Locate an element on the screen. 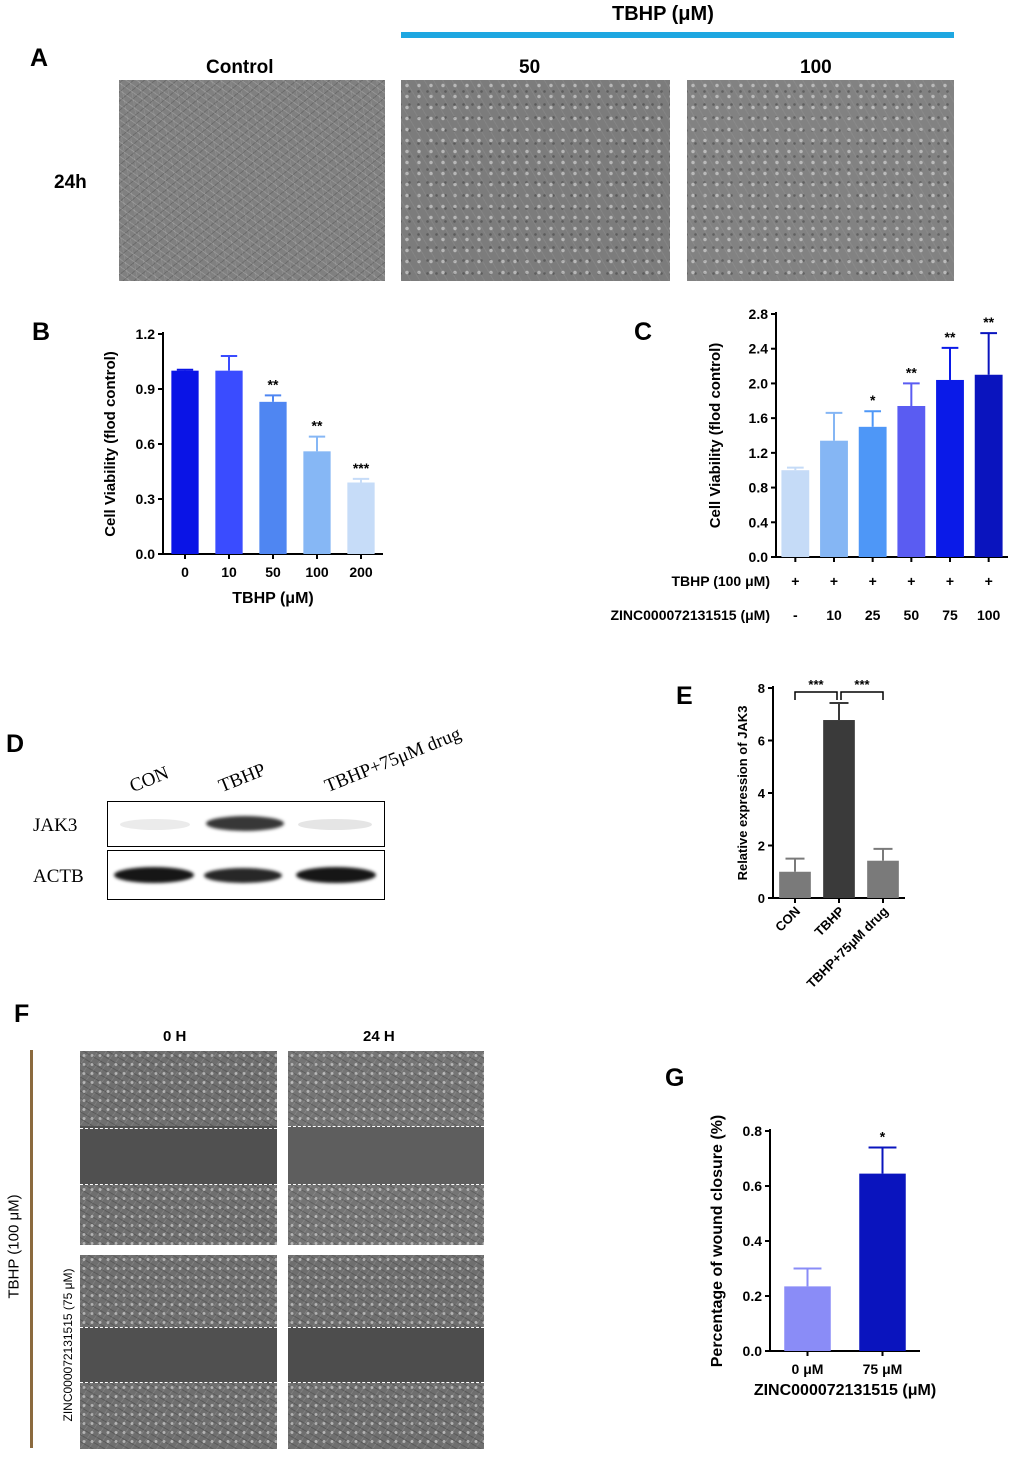 The image size is (1020, 1459). bar-TBHP is located at coordinates (839, 809).